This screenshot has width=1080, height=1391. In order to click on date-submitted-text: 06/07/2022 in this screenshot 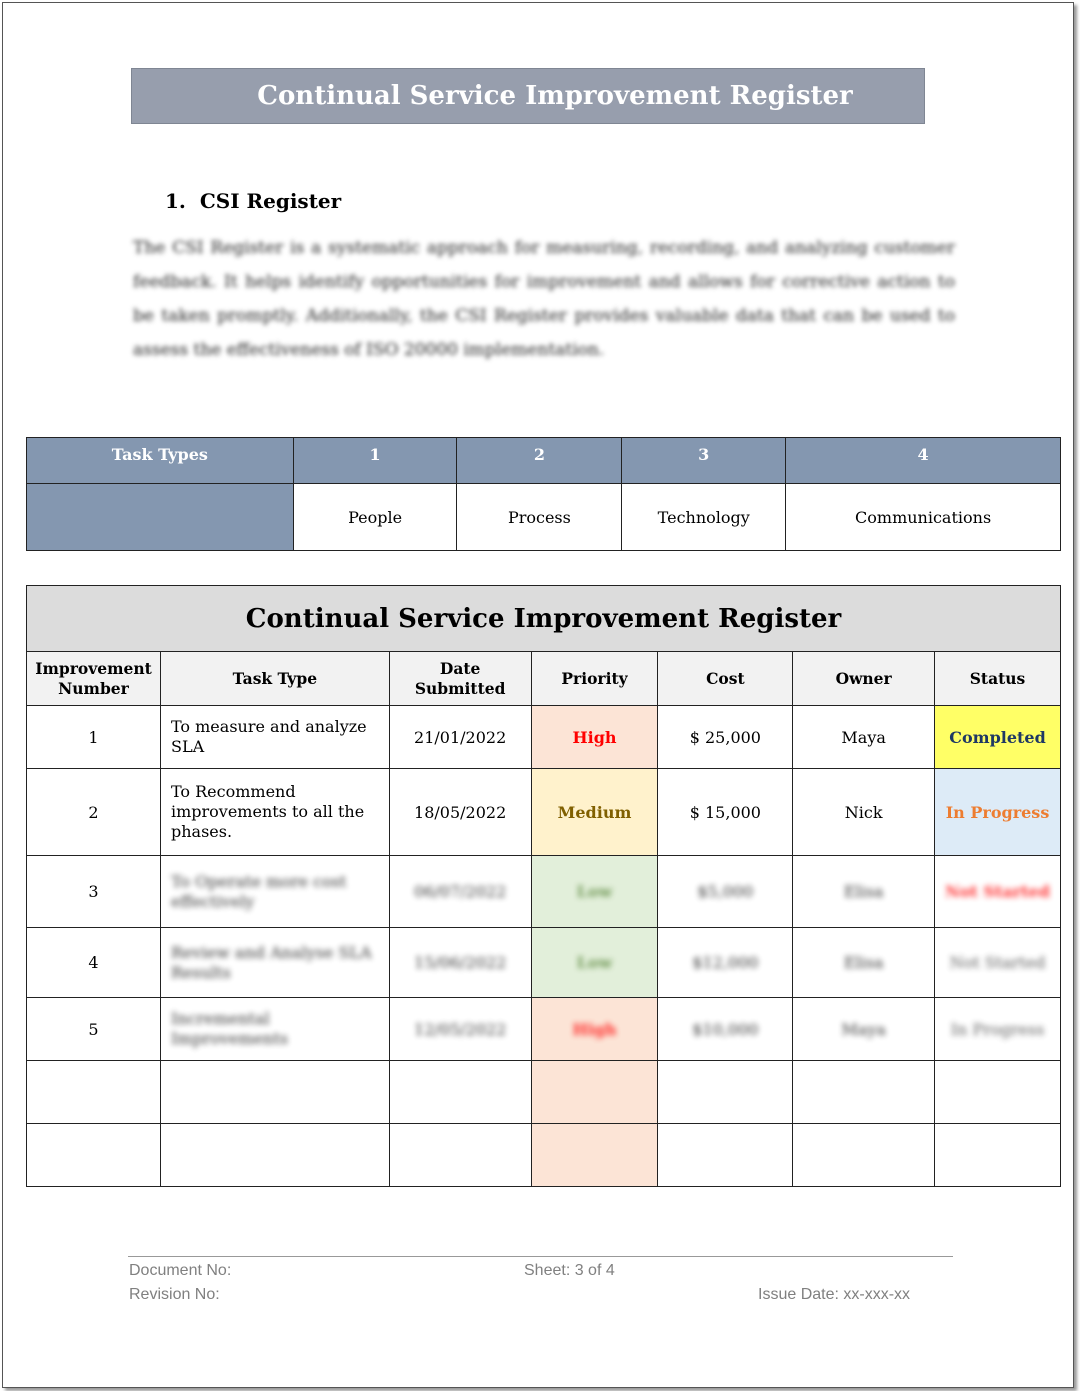, I will do `click(460, 891)`.